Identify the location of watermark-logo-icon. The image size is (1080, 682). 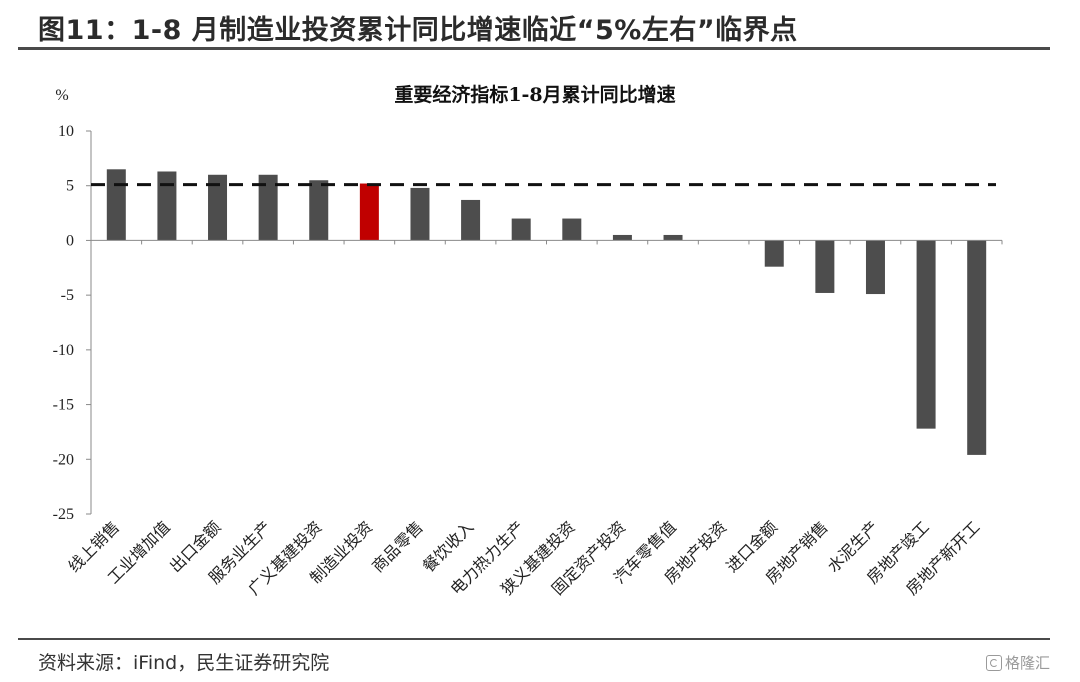
(994, 662).